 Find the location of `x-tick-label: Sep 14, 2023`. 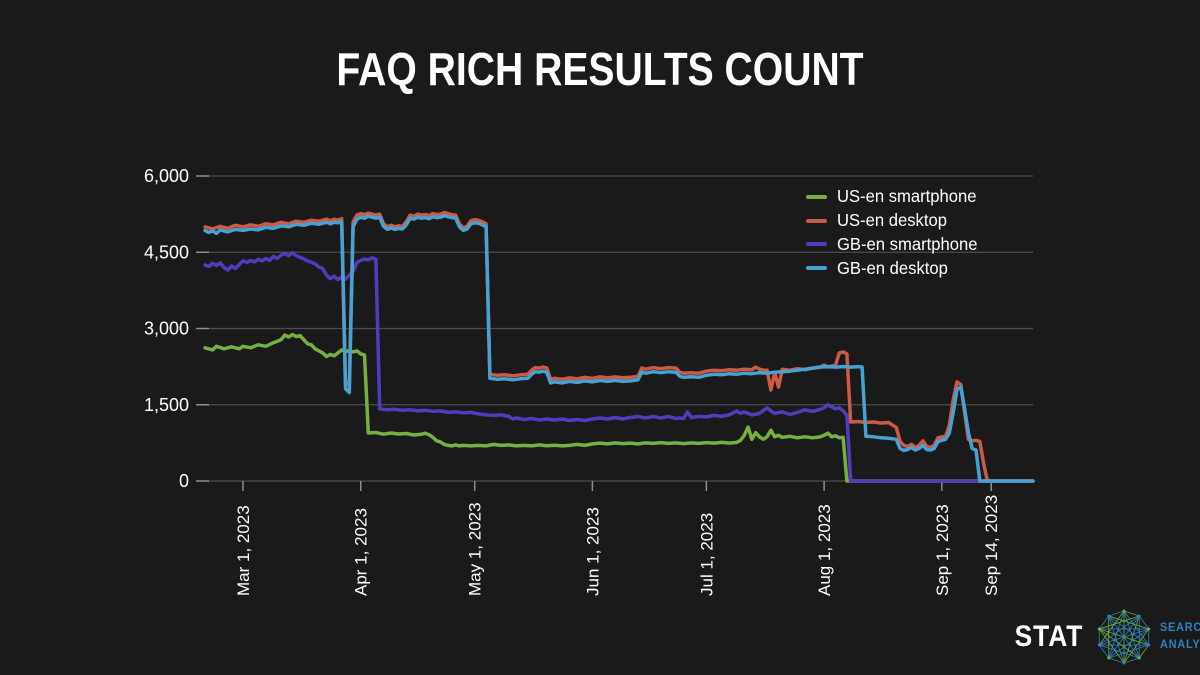

x-tick-label: Sep 14, 2023 is located at coordinates (991, 545).